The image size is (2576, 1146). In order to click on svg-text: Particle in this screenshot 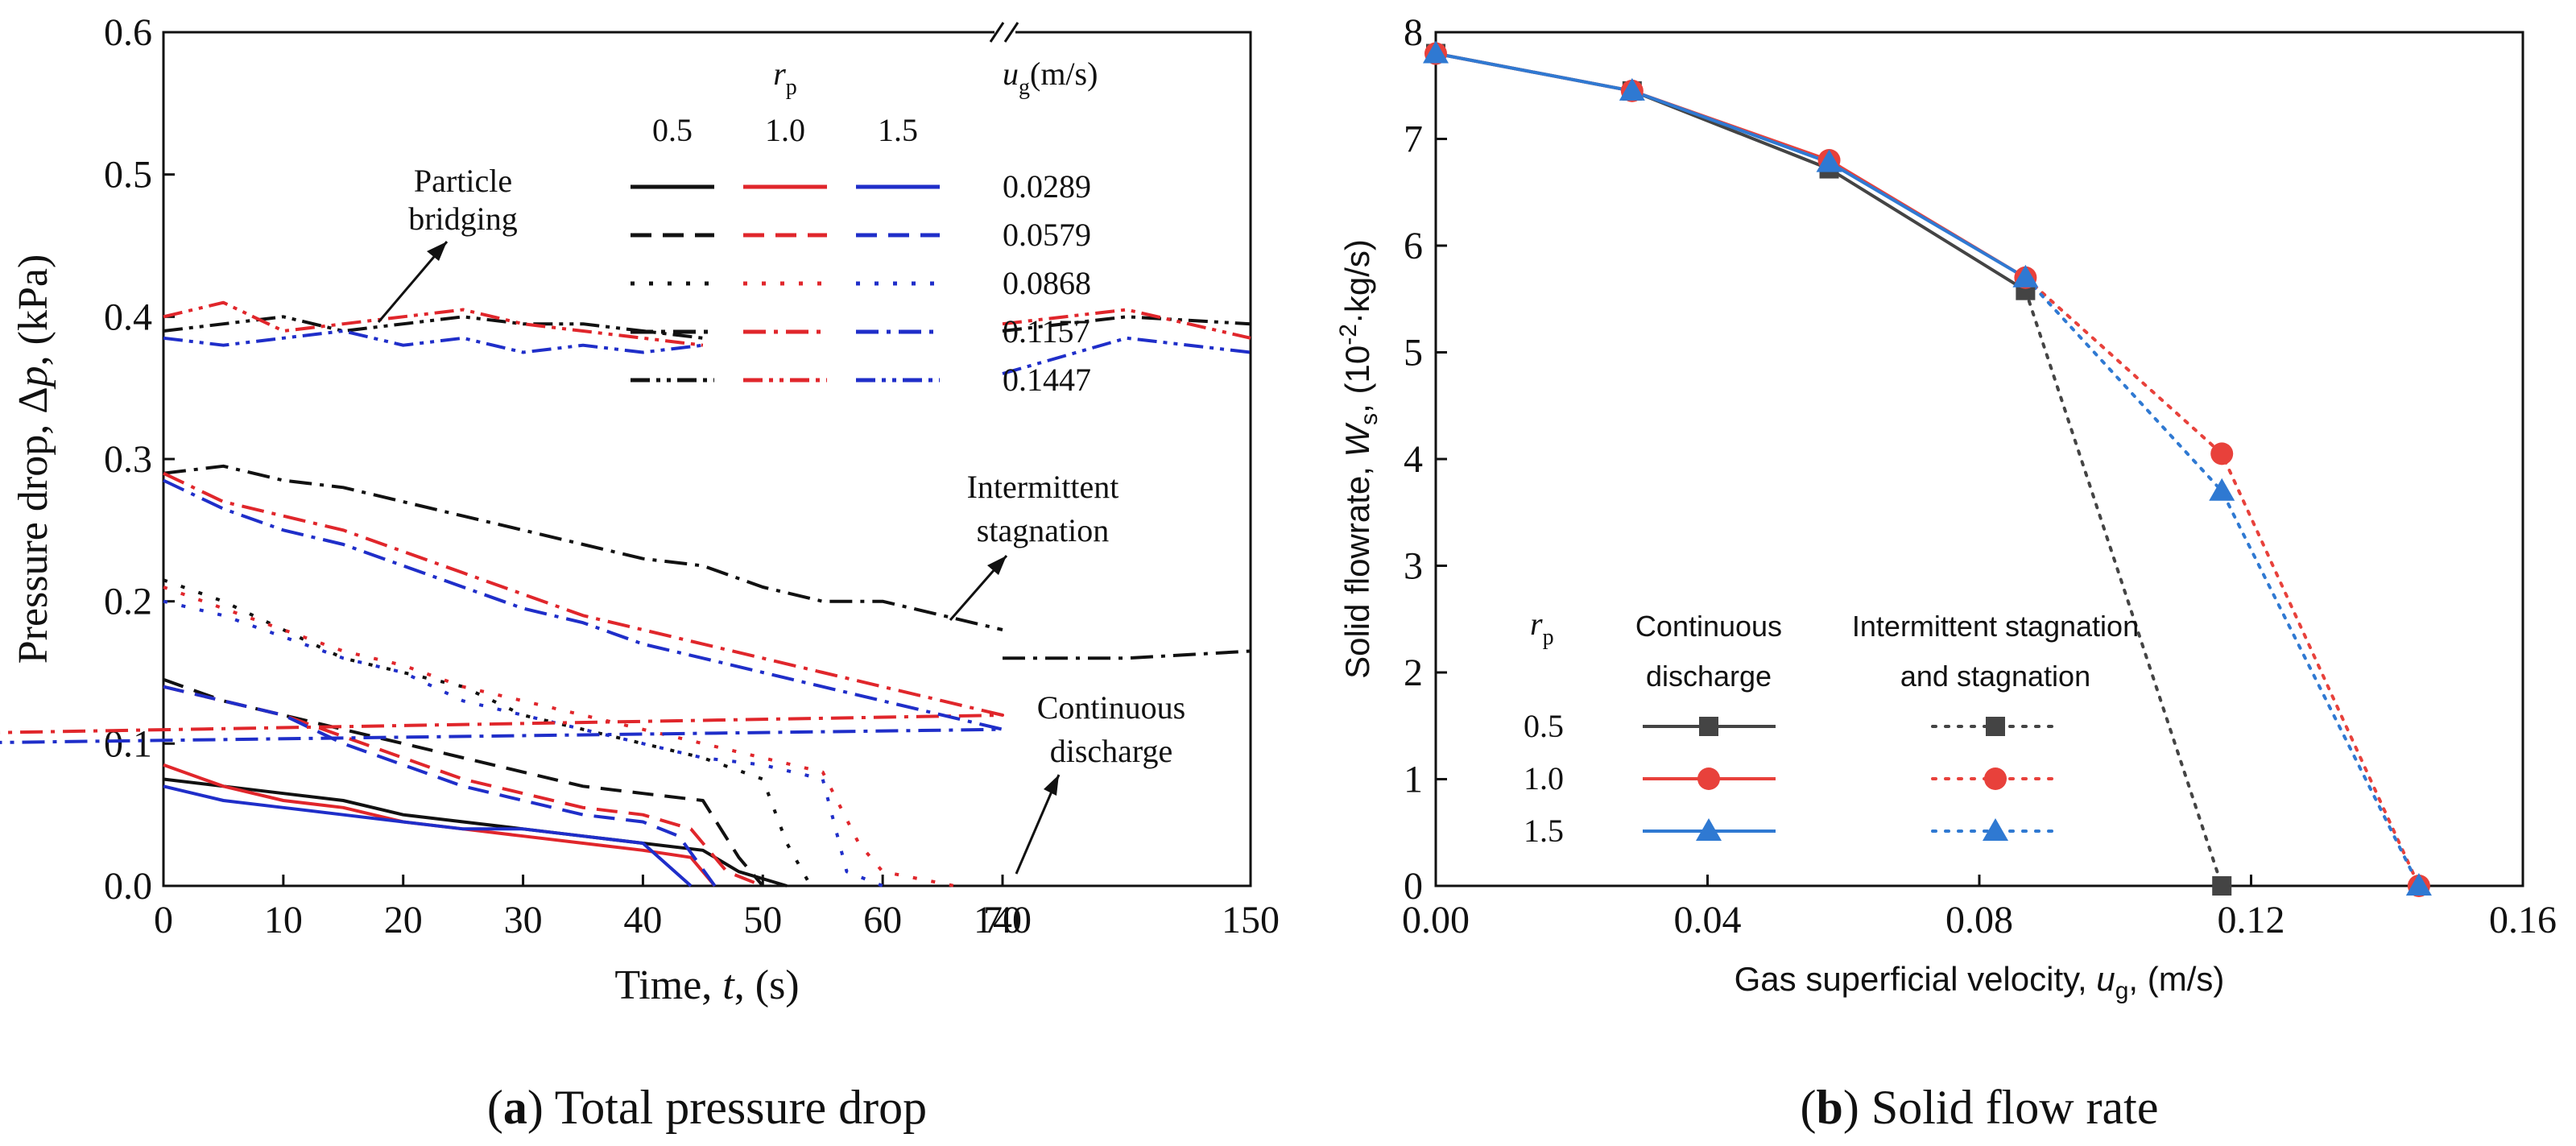, I will do `click(463, 181)`.